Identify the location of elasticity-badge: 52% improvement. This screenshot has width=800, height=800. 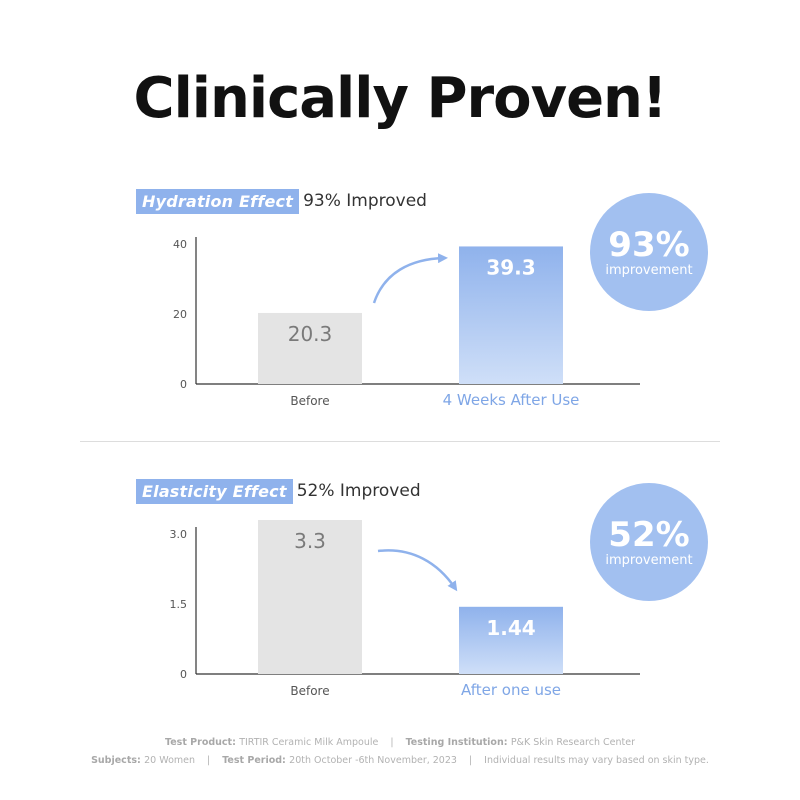
(649, 542).